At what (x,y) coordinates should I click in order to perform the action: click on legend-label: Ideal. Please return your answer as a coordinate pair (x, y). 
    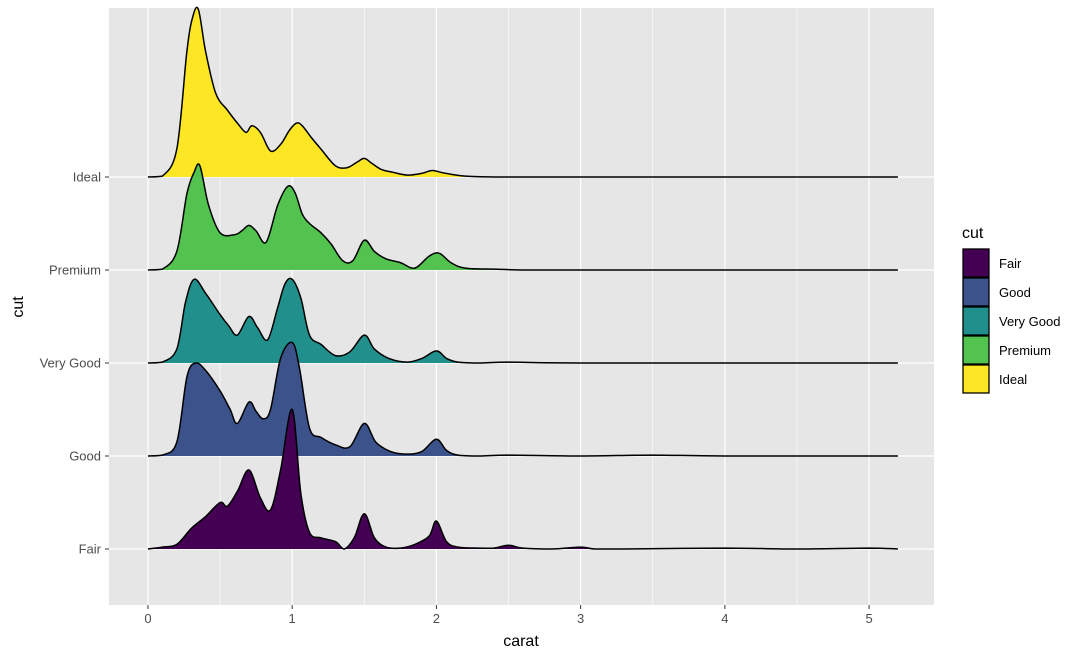
    Looking at the image, I should click on (1013, 379).